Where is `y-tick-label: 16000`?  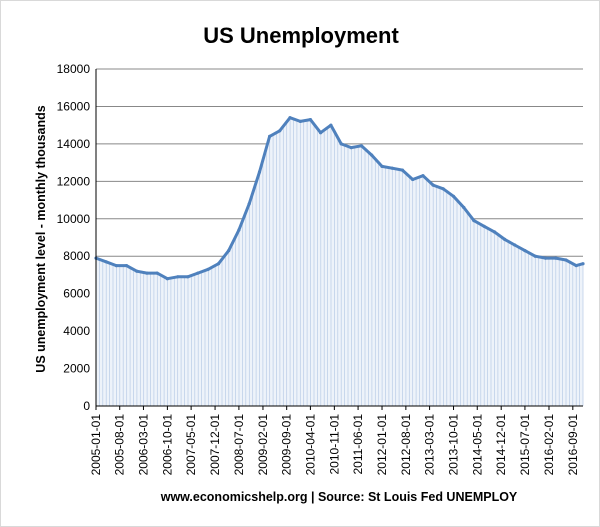
y-tick-label: 16000 is located at coordinates (74, 106).